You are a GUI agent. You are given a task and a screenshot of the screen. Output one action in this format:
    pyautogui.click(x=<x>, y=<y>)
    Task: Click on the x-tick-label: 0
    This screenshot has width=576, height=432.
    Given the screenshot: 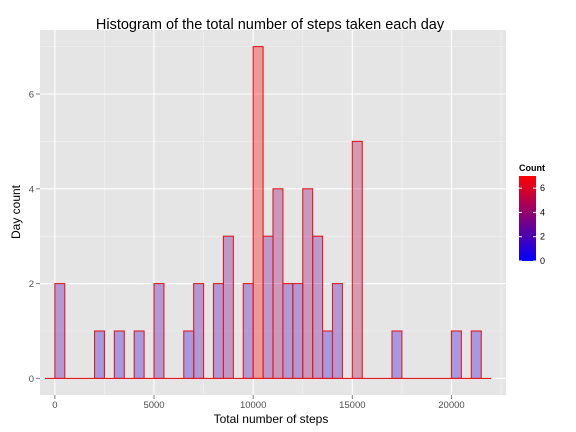 What is the action you would take?
    pyautogui.click(x=54, y=405)
    